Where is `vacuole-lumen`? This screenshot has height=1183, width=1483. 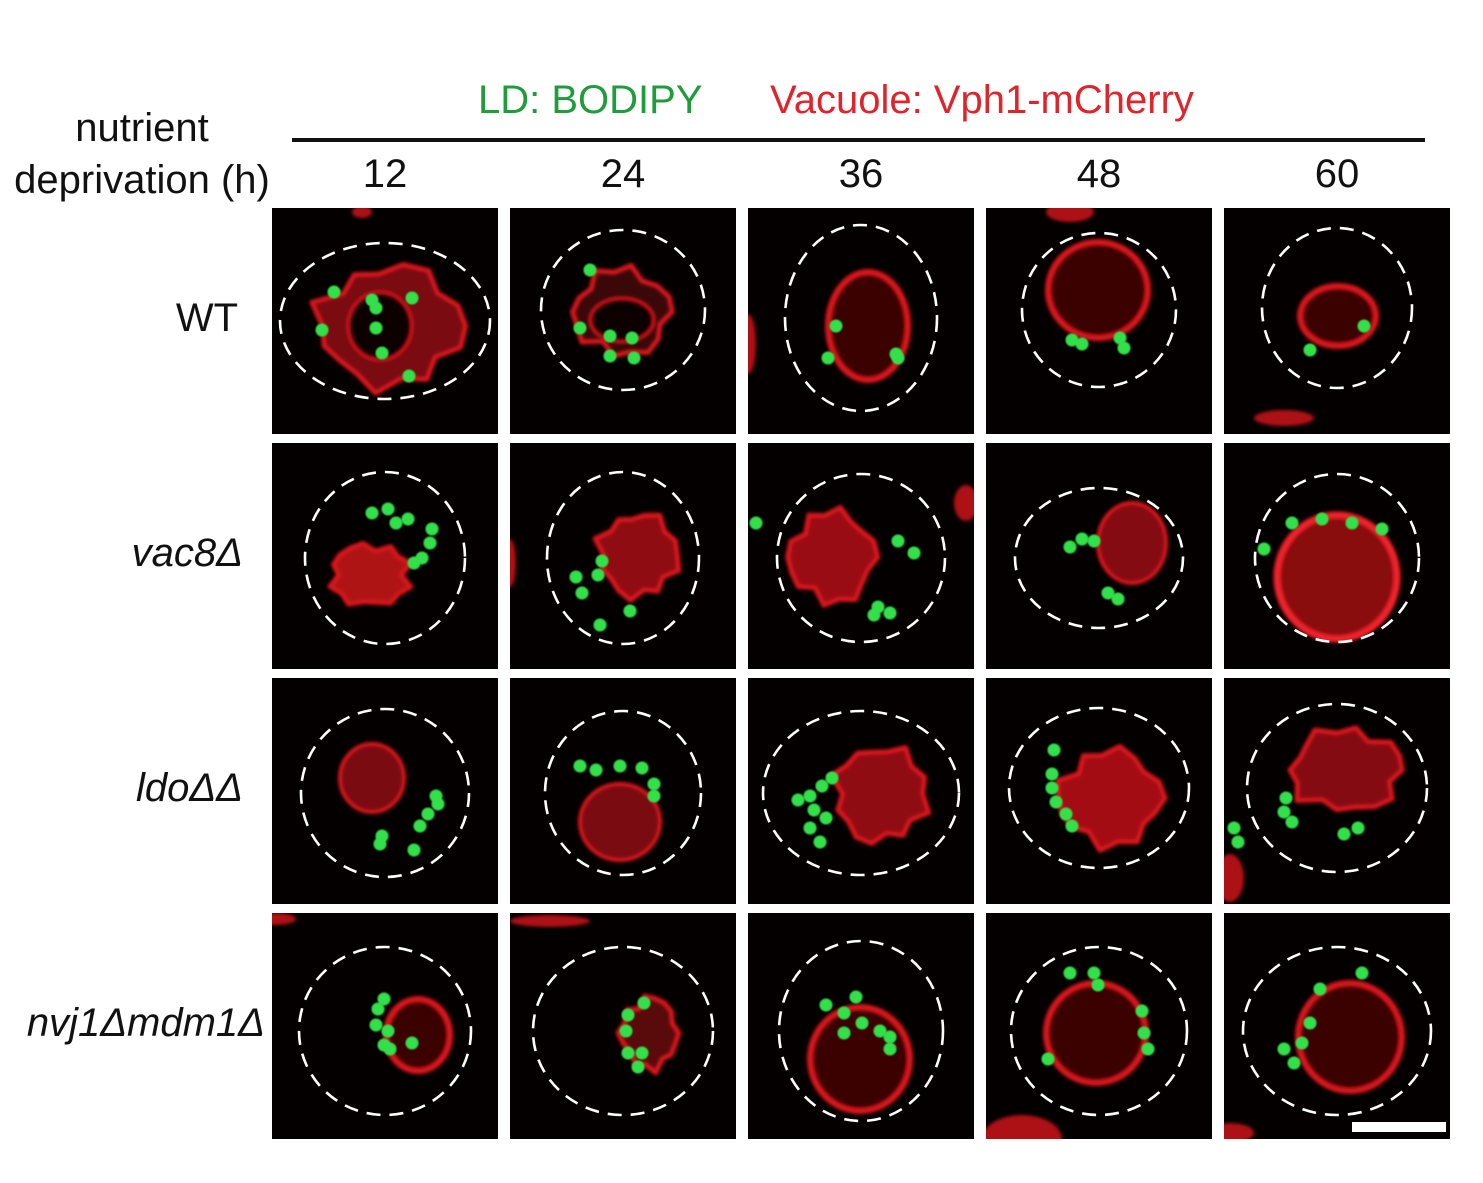 vacuole-lumen is located at coordinates (622, 320).